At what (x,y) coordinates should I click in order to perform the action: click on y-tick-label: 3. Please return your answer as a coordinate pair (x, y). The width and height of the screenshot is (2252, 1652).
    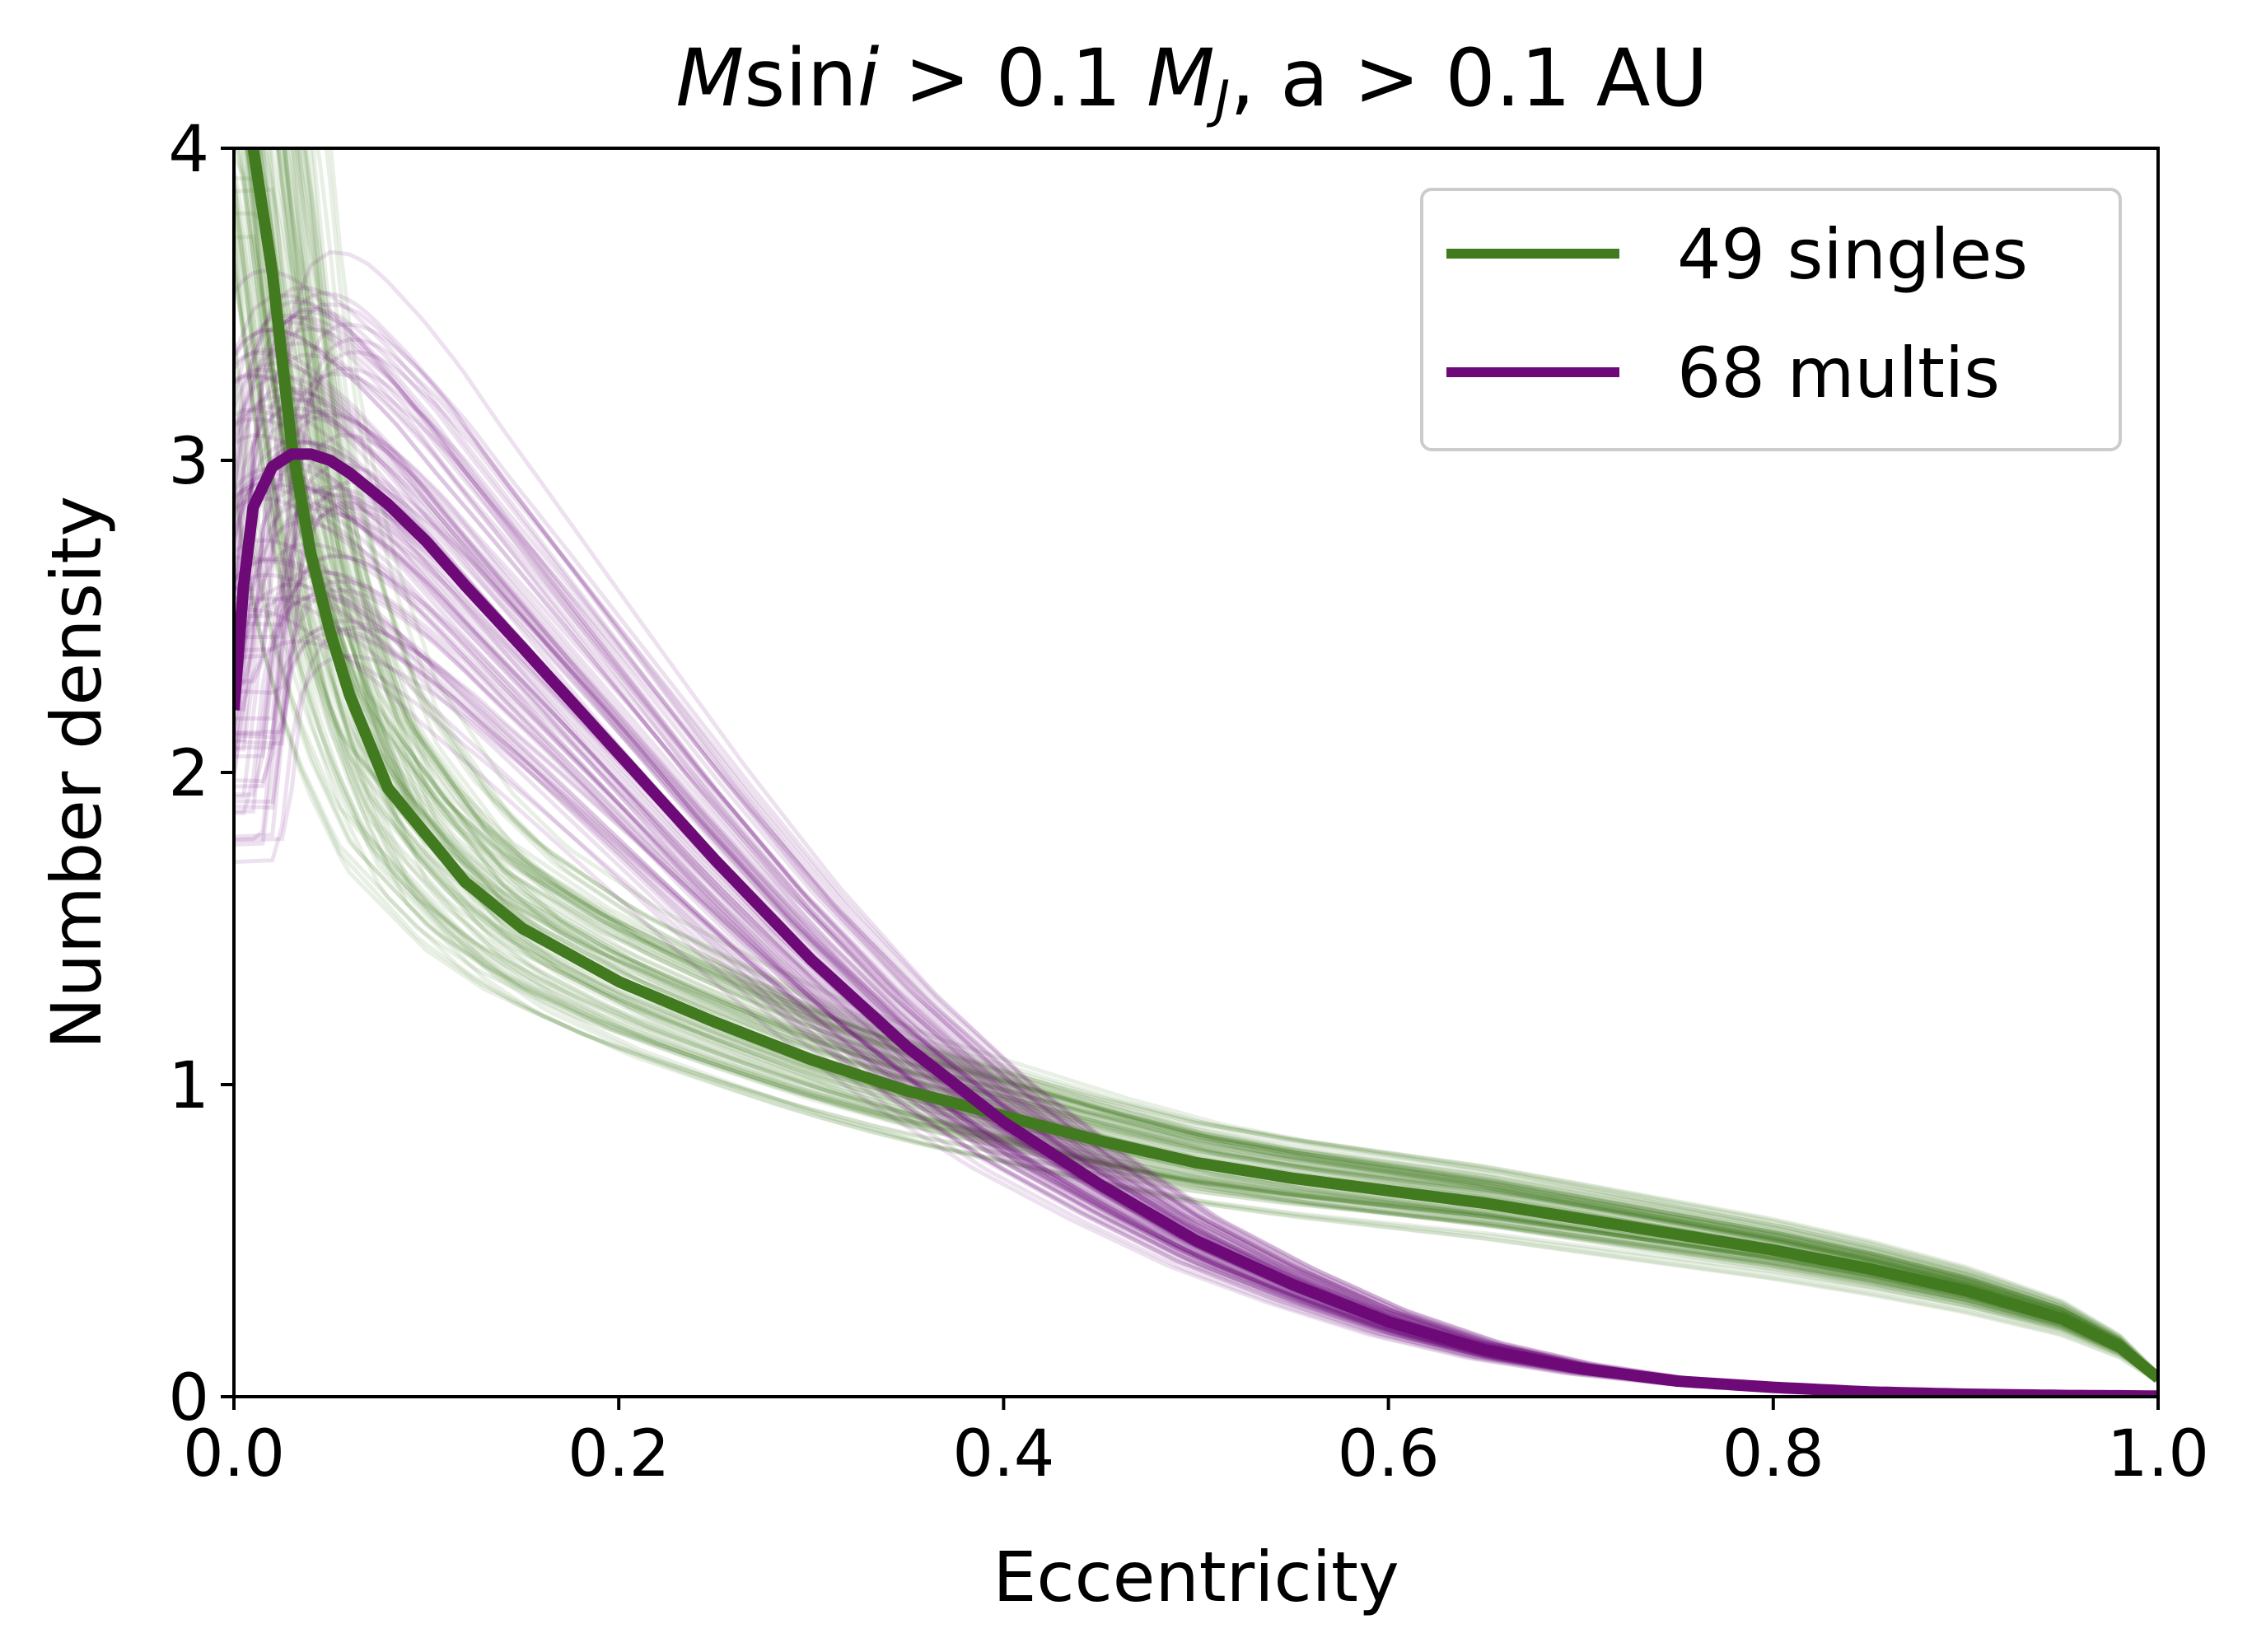
    Looking at the image, I should click on (188, 462).